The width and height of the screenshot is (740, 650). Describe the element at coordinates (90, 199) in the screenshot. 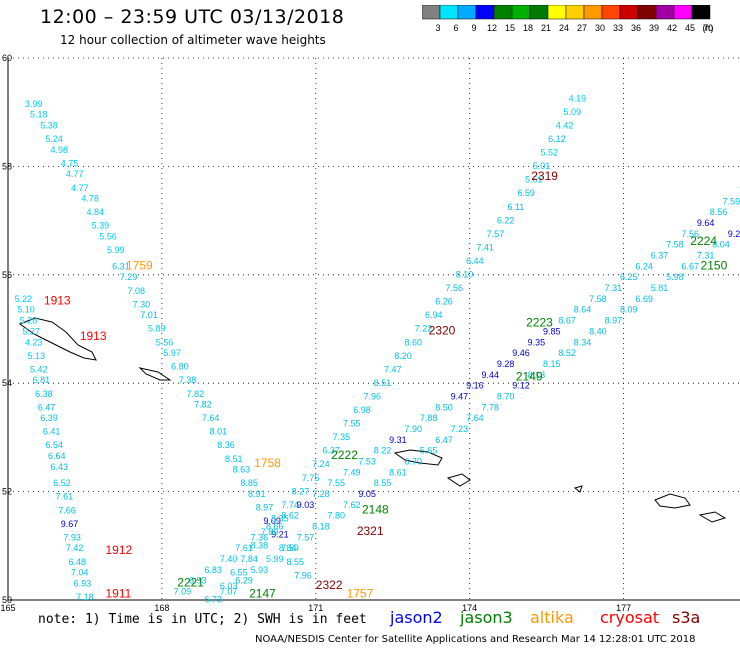

I see `wave-height-value: 4.78` at that location.